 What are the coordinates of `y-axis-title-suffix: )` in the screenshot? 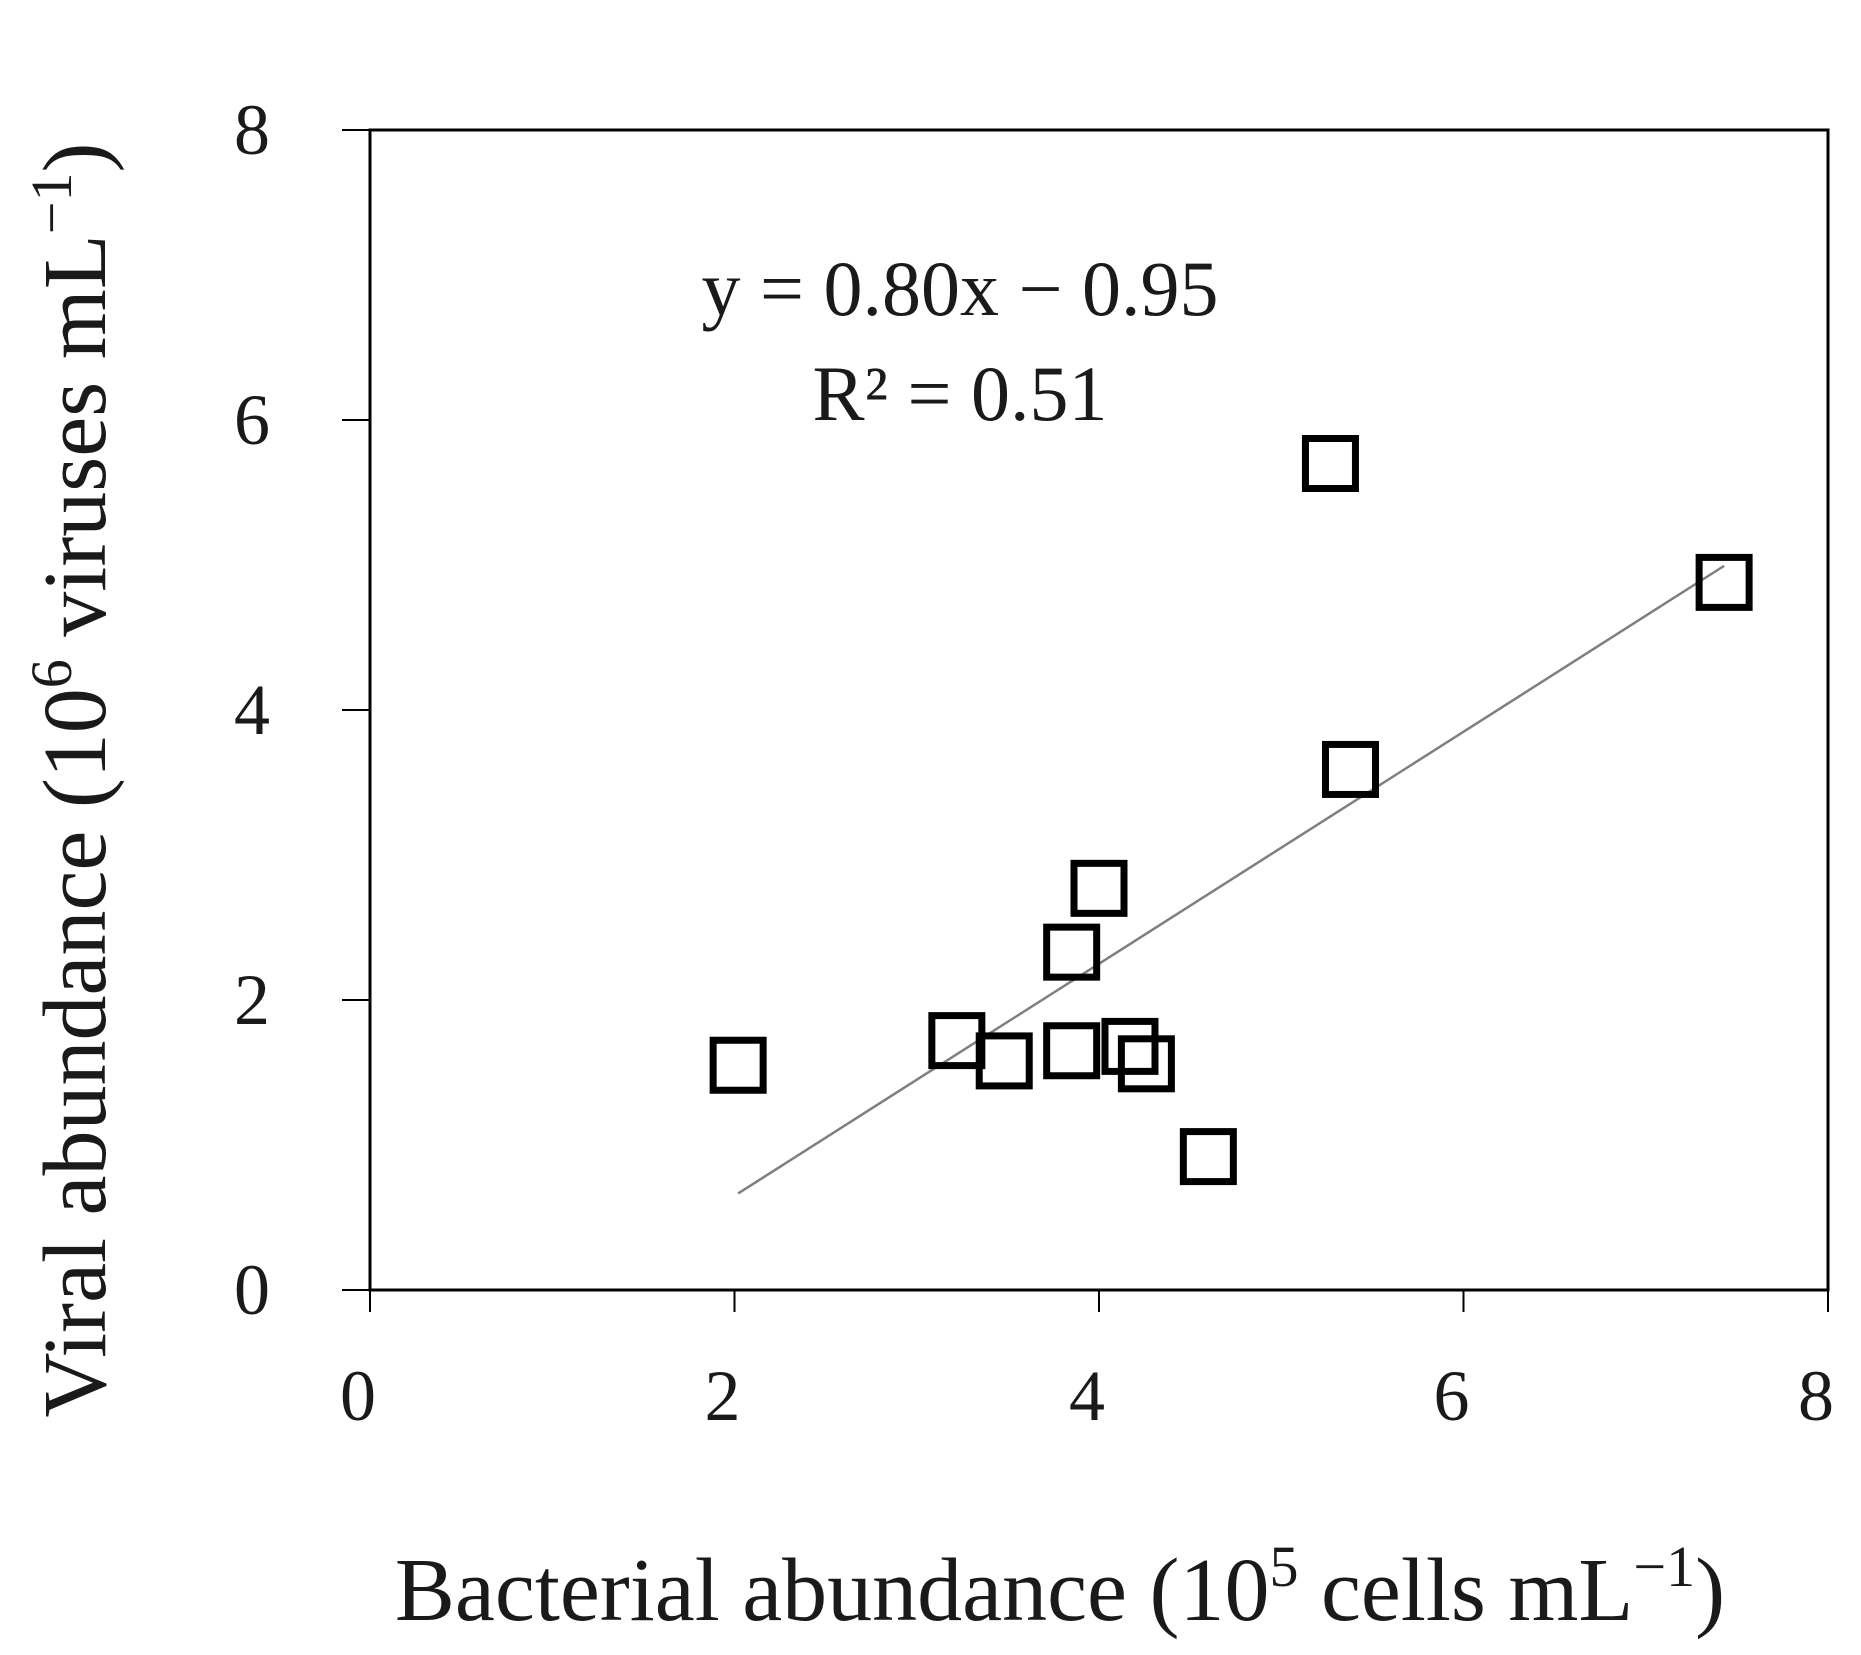 It's located at (75, 158).